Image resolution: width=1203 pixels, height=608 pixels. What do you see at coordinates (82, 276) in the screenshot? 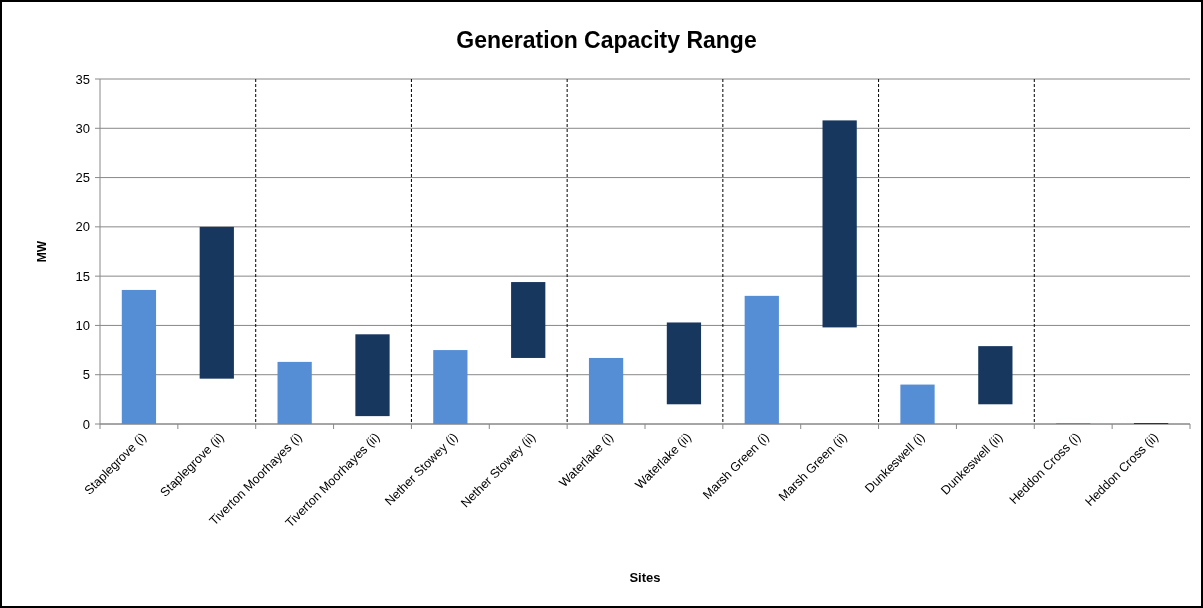
I see `y-tick-label: 15` at bounding box center [82, 276].